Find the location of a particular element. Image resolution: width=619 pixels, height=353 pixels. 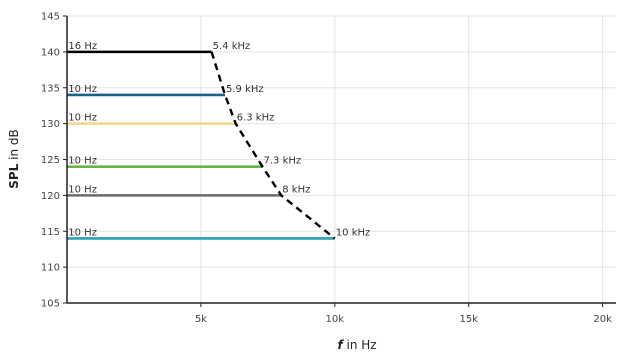

x-tick-label: 5k is located at coordinates (201, 319).